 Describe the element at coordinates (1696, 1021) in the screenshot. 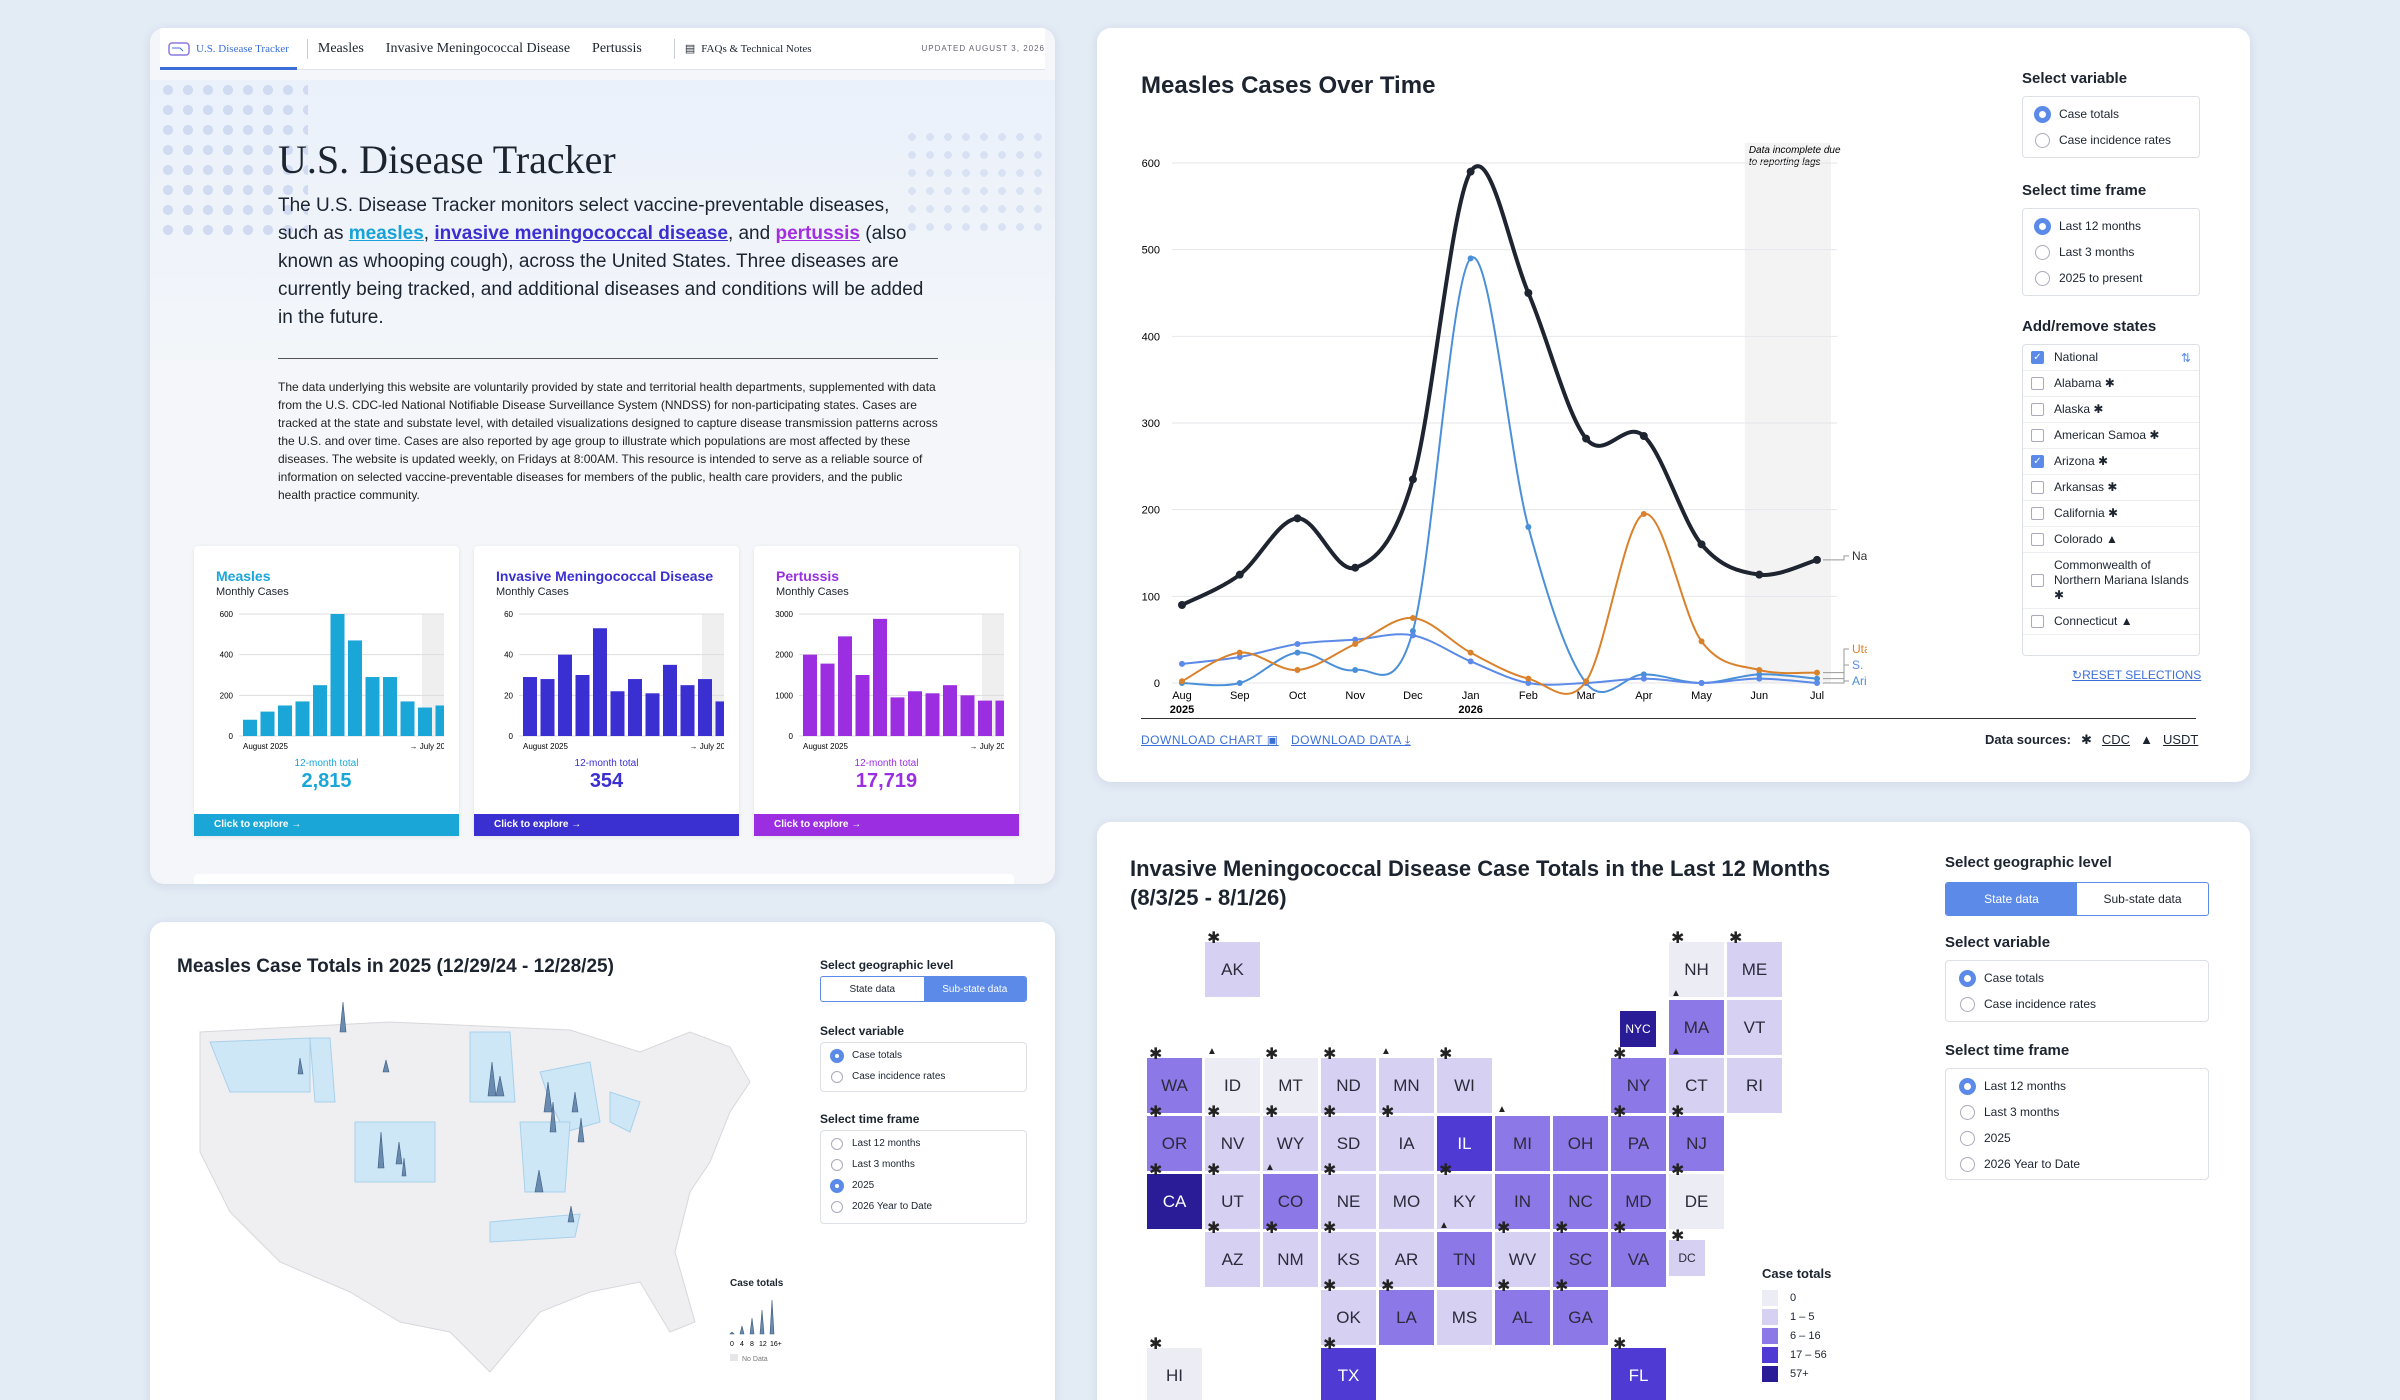

I see `state-tile: ▲ MA` at that location.